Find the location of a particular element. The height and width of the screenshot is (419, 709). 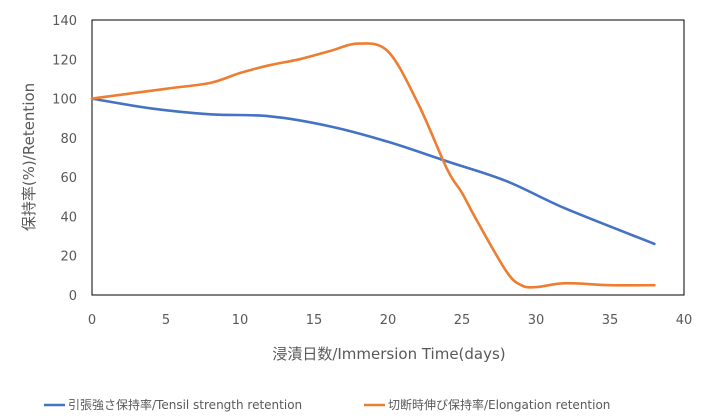

x-tick-label: 20 is located at coordinates (388, 320).